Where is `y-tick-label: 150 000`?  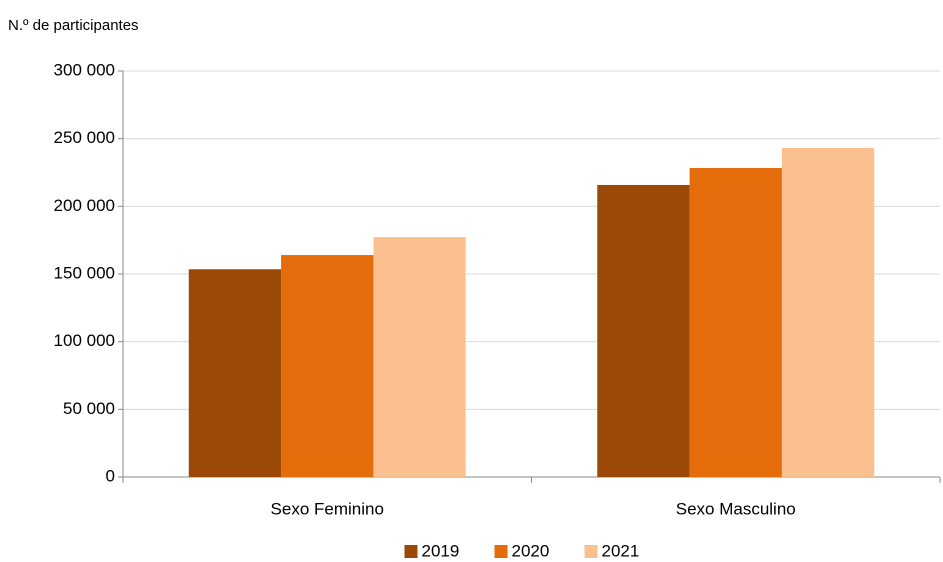 y-tick-label: 150 000 is located at coordinates (84, 272).